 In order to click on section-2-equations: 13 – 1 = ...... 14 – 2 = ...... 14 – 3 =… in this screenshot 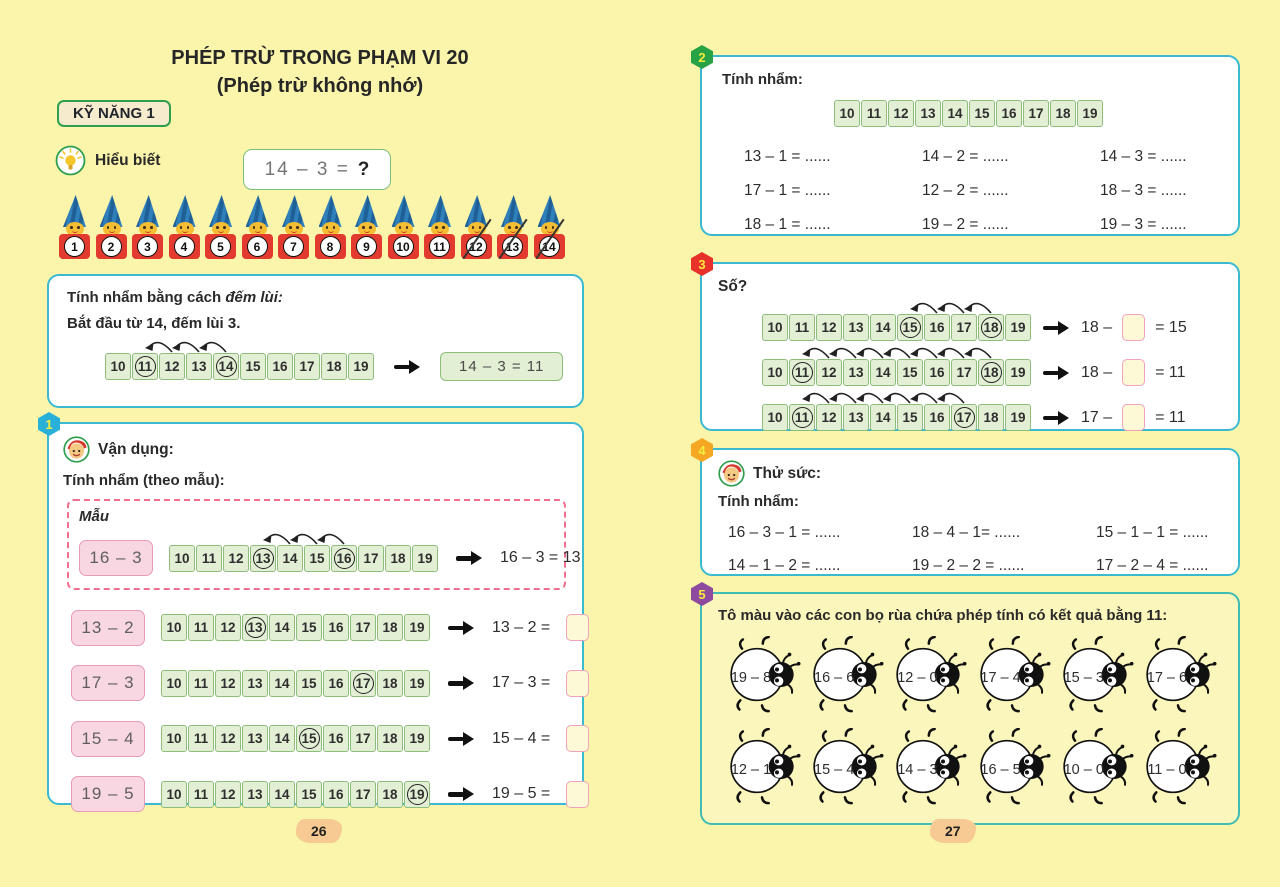, I will do `click(970, 191)`.